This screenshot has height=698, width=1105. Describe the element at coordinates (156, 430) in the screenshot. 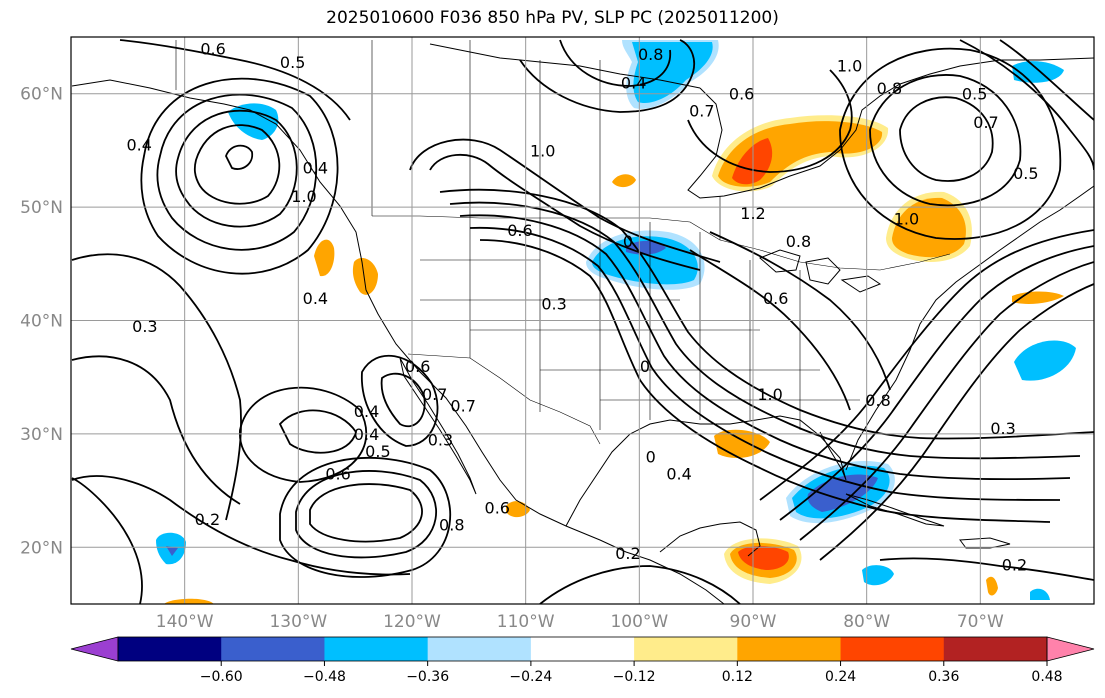

I see `contour-pacific` at that location.